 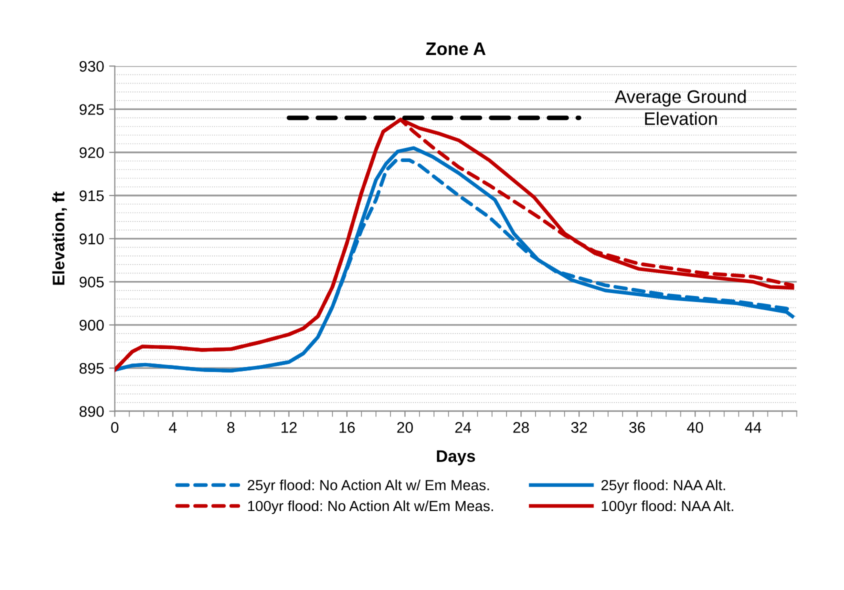 I want to click on y-tick-label: 925, so click(x=92, y=109).